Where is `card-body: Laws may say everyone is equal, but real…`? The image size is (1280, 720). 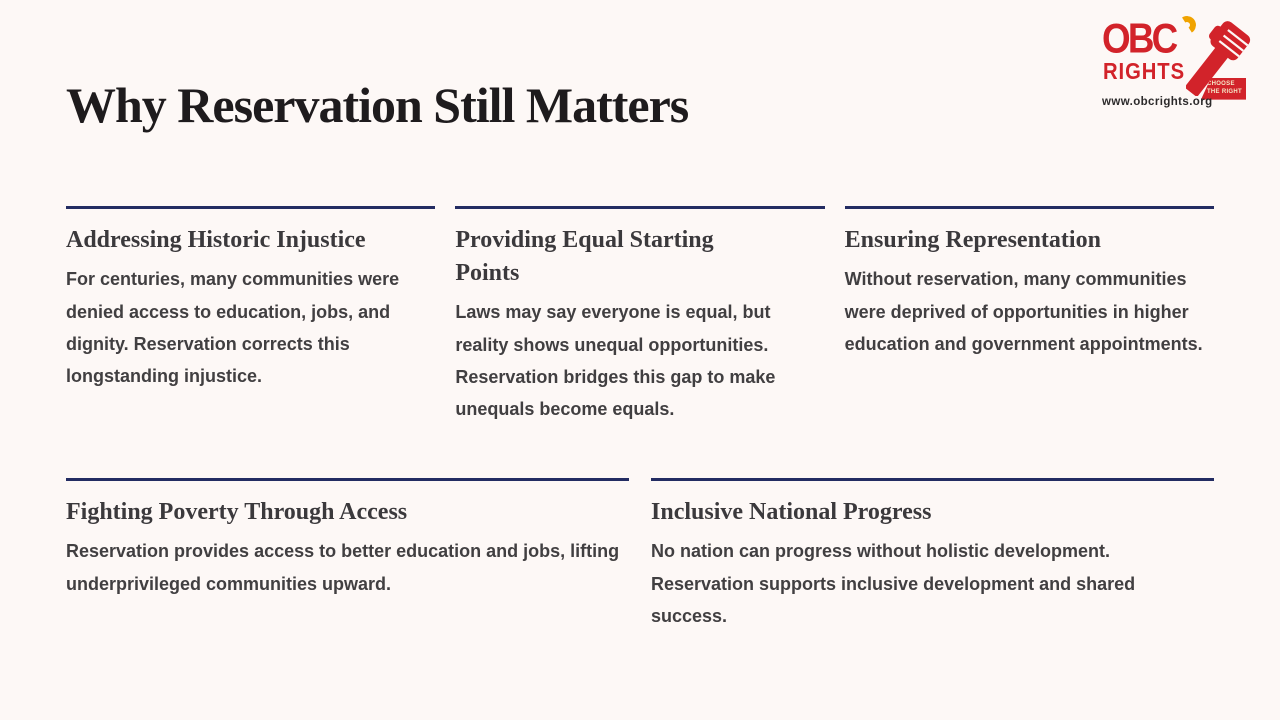 card-body: Laws may say everyone is equal, but real… is located at coordinates (615, 361).